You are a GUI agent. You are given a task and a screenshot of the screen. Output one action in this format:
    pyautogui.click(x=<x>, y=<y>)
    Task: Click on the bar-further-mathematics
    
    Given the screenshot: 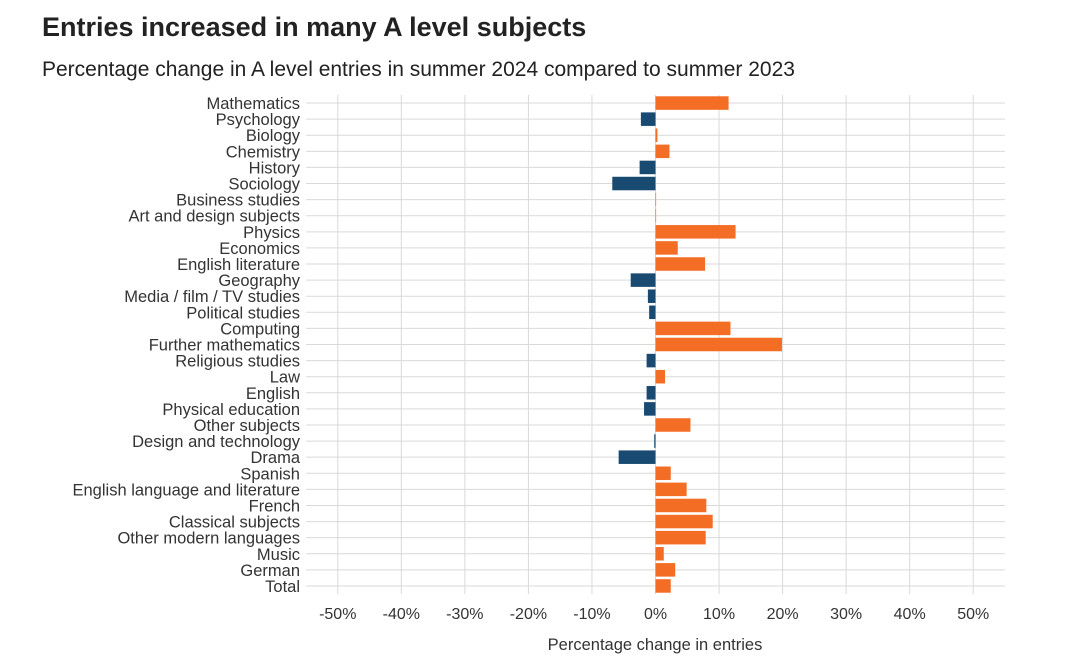 What is the action you would take?
    pyautogui.click(x=718, y=344)
    